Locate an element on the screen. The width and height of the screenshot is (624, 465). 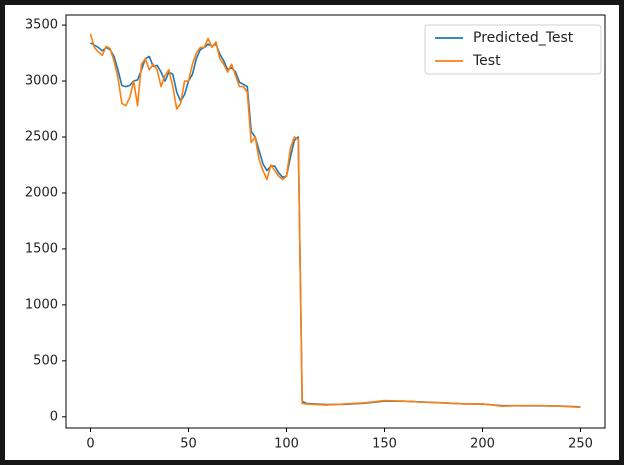
y-tick-label: 3000 is located at coordinates (41, 81).